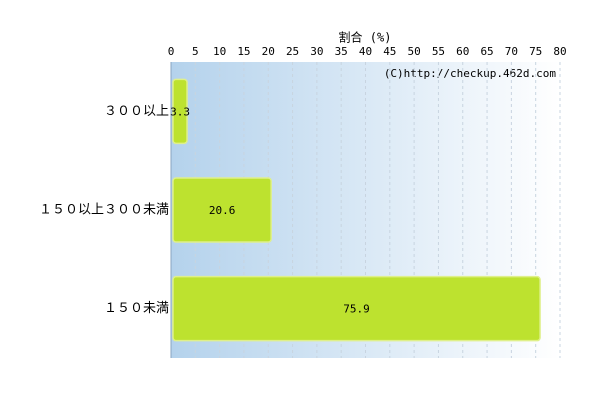 The width and height of the screenshot is (600, 400). Describe the element at coordinates (268, 51) in the screenshot. I see `x-tick-label: 20` at that location.